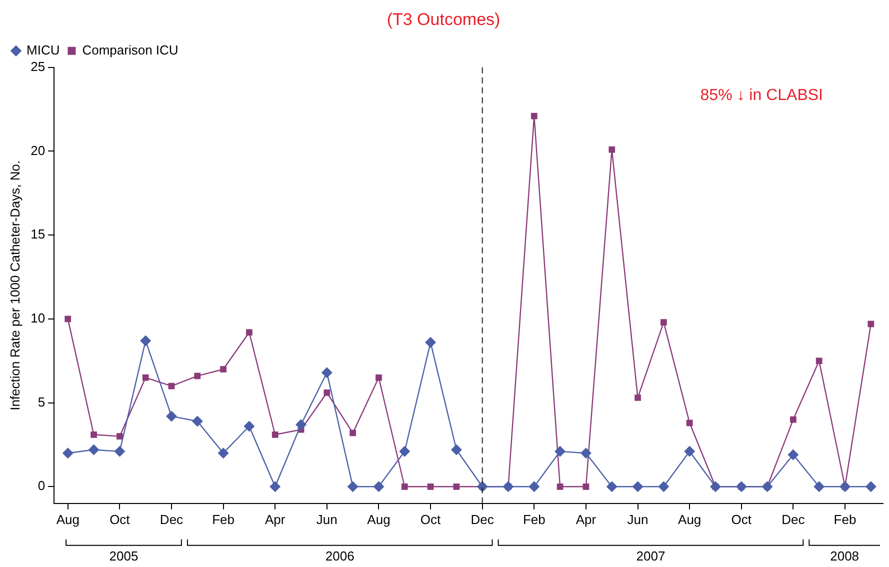  What do you see at coordinates (845, 556) in the screenshot?
I see `text: 2008` at bounding box center [845, 556].